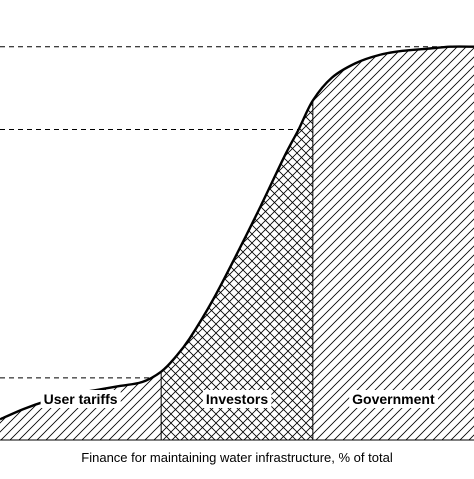  I want to click on region-label-3: Government, so click(393, 399).